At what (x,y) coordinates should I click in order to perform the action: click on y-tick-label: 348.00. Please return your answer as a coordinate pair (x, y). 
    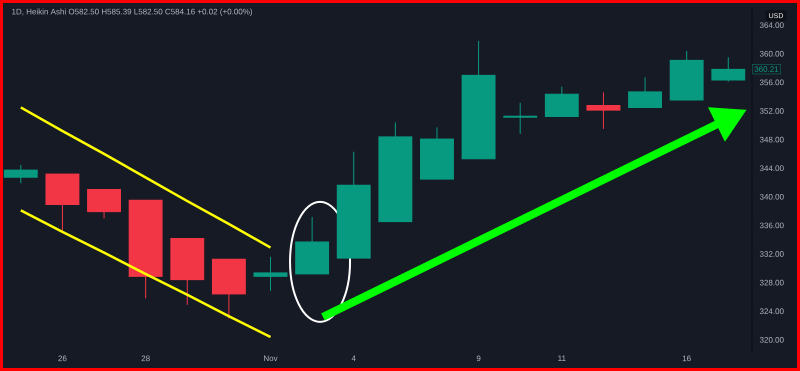
    Looking at the image, I should click on (772, 139).